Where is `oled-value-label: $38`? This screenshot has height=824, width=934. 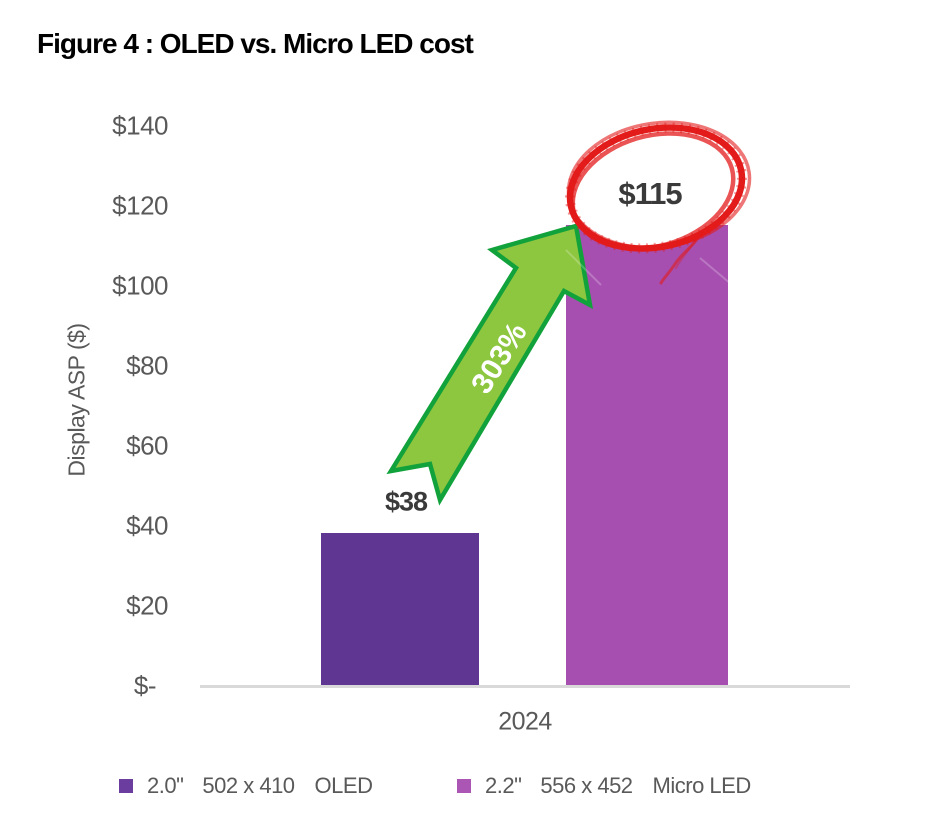
oled-value-label: $38 is located at coordinates (406, 501).